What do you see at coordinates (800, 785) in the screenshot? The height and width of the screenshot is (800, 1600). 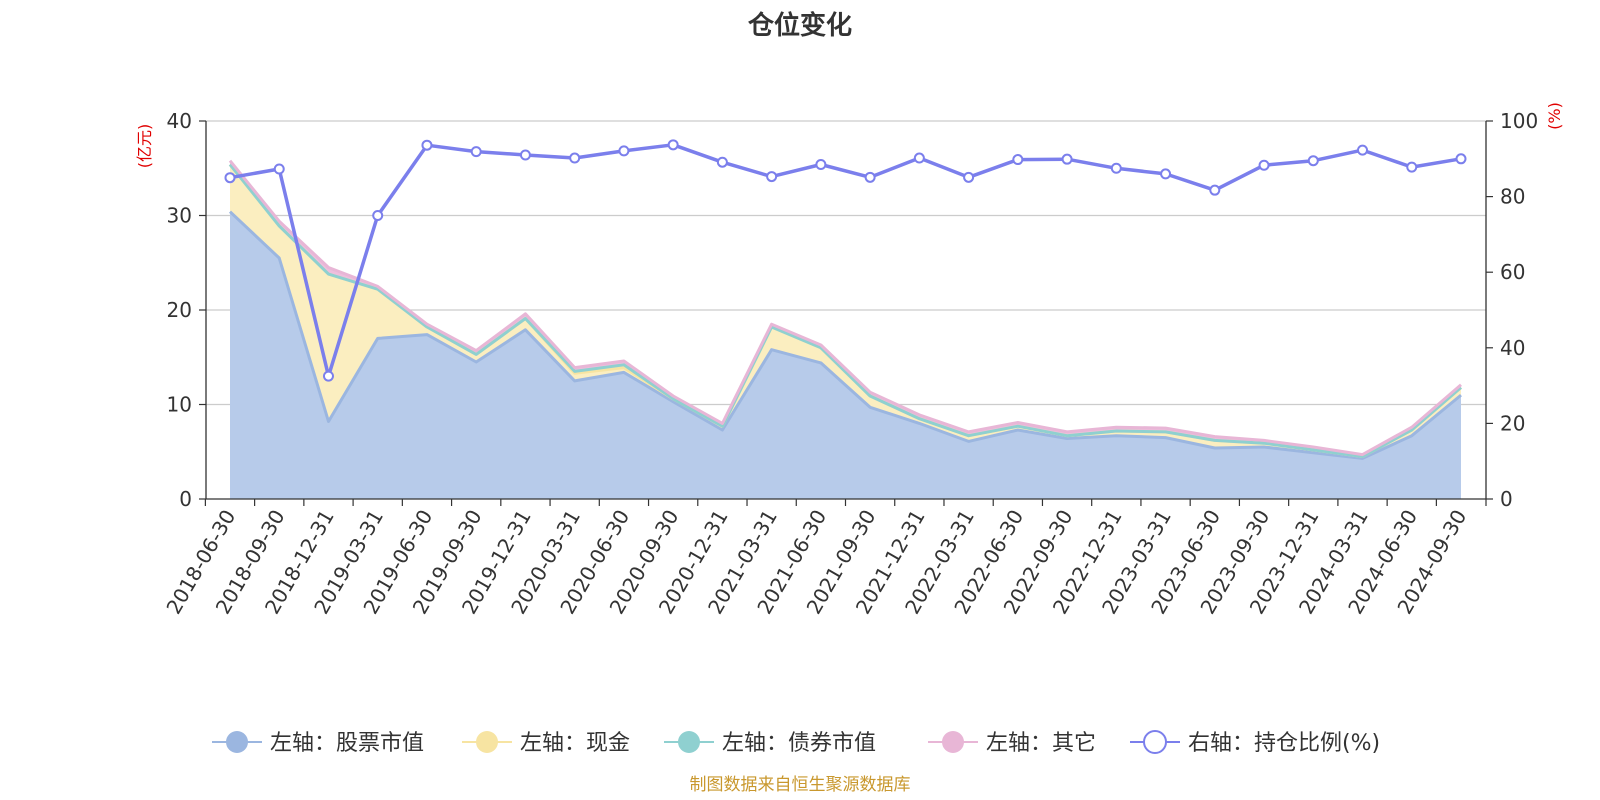 I see `data-source: 制图数据来自恒生聚源数据库` at bounding box center [800, 785].